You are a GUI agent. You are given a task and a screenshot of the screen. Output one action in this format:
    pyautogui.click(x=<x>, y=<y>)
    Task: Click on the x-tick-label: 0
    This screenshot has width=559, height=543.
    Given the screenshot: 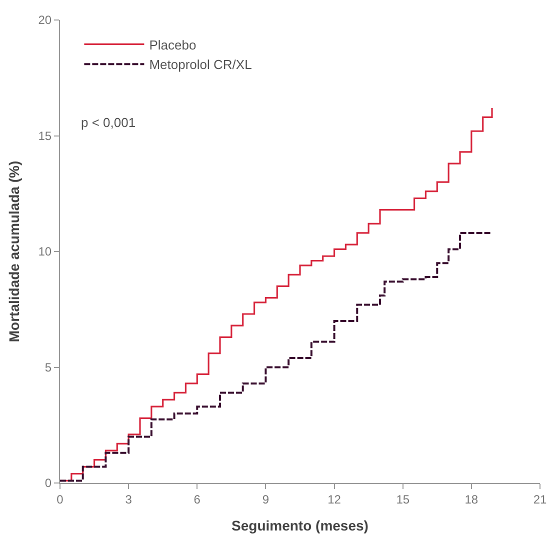 What is the action you would take?
    pyautogui.click(x=60, y=499)
    